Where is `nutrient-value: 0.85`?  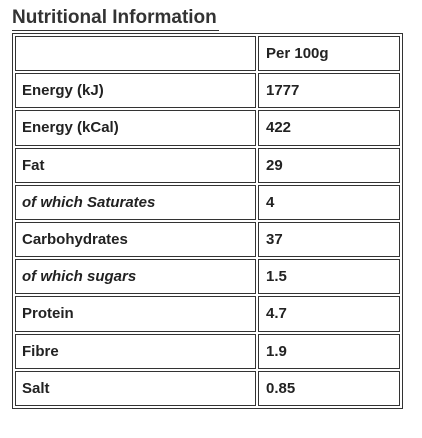
nutrient-value: 0.85 is located at coordinates (329, 388).